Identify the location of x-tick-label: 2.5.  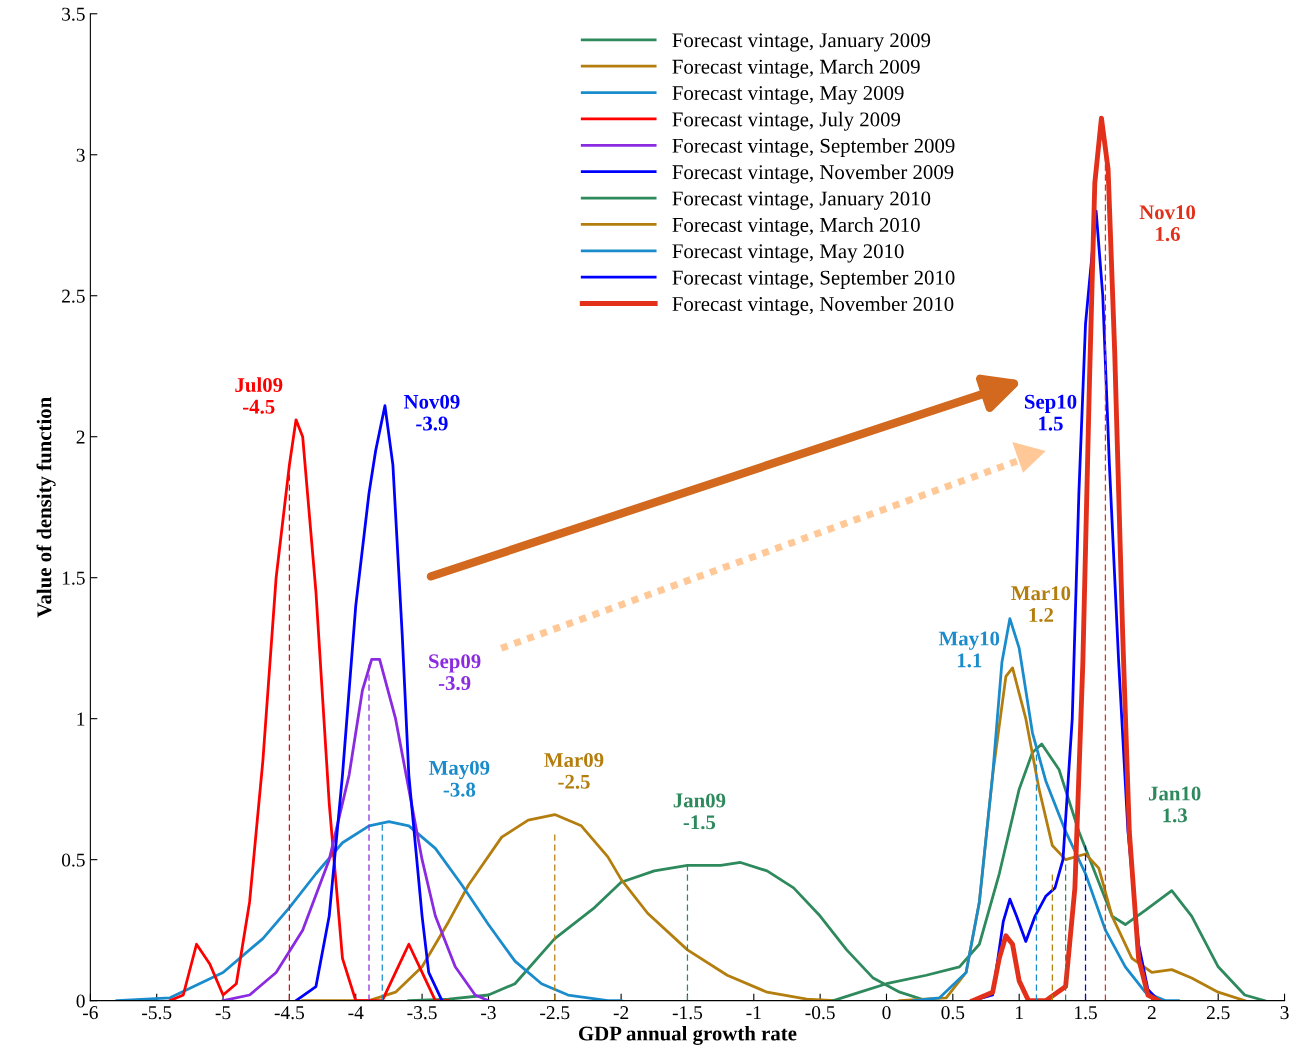
(1218, 1013).